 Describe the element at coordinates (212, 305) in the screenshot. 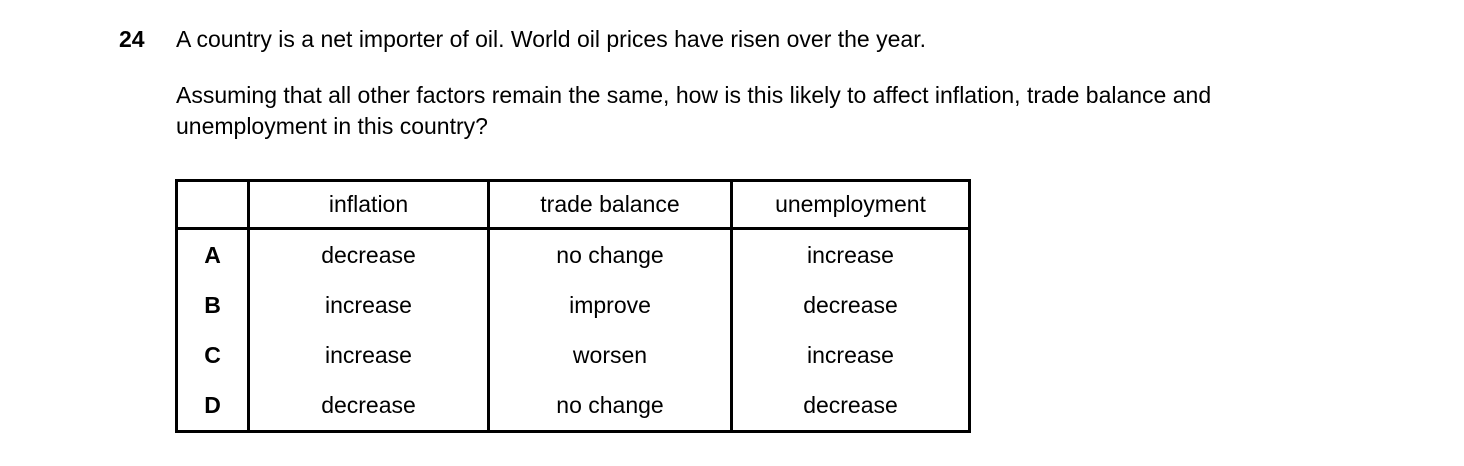

I see `option-letter-b: B` at that location.